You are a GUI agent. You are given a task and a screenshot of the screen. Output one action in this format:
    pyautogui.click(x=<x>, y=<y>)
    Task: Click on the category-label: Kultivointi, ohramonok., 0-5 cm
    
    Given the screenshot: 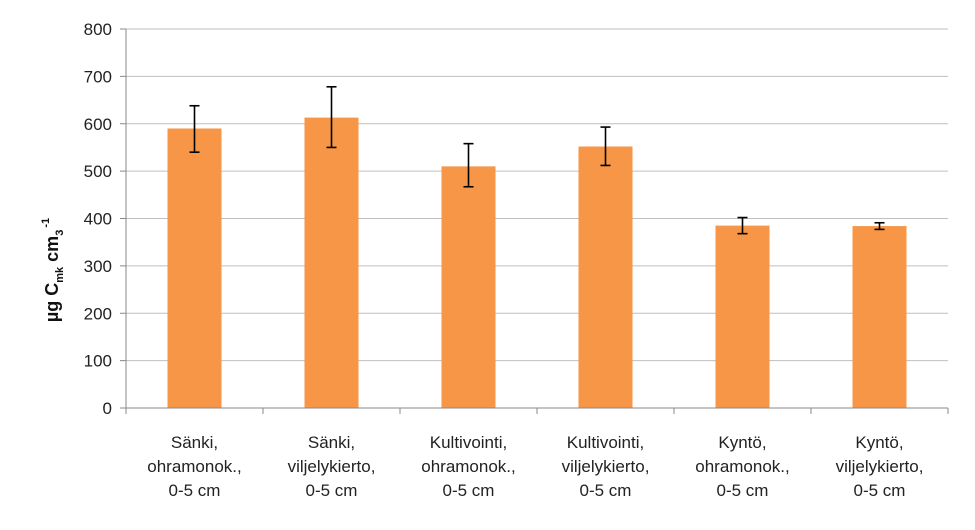 What is the action you would take?
    pyautogui.click(x=468, y=466)
    